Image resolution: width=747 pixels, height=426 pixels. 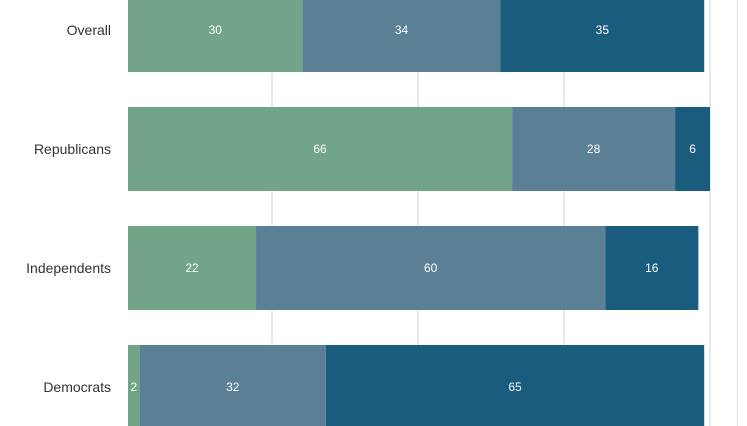 What do you see at coordinates (68, 208) in the screenshot?
I see `category-labels: Overall Republicans Independents Democrats` at bounding box center [68, 208].